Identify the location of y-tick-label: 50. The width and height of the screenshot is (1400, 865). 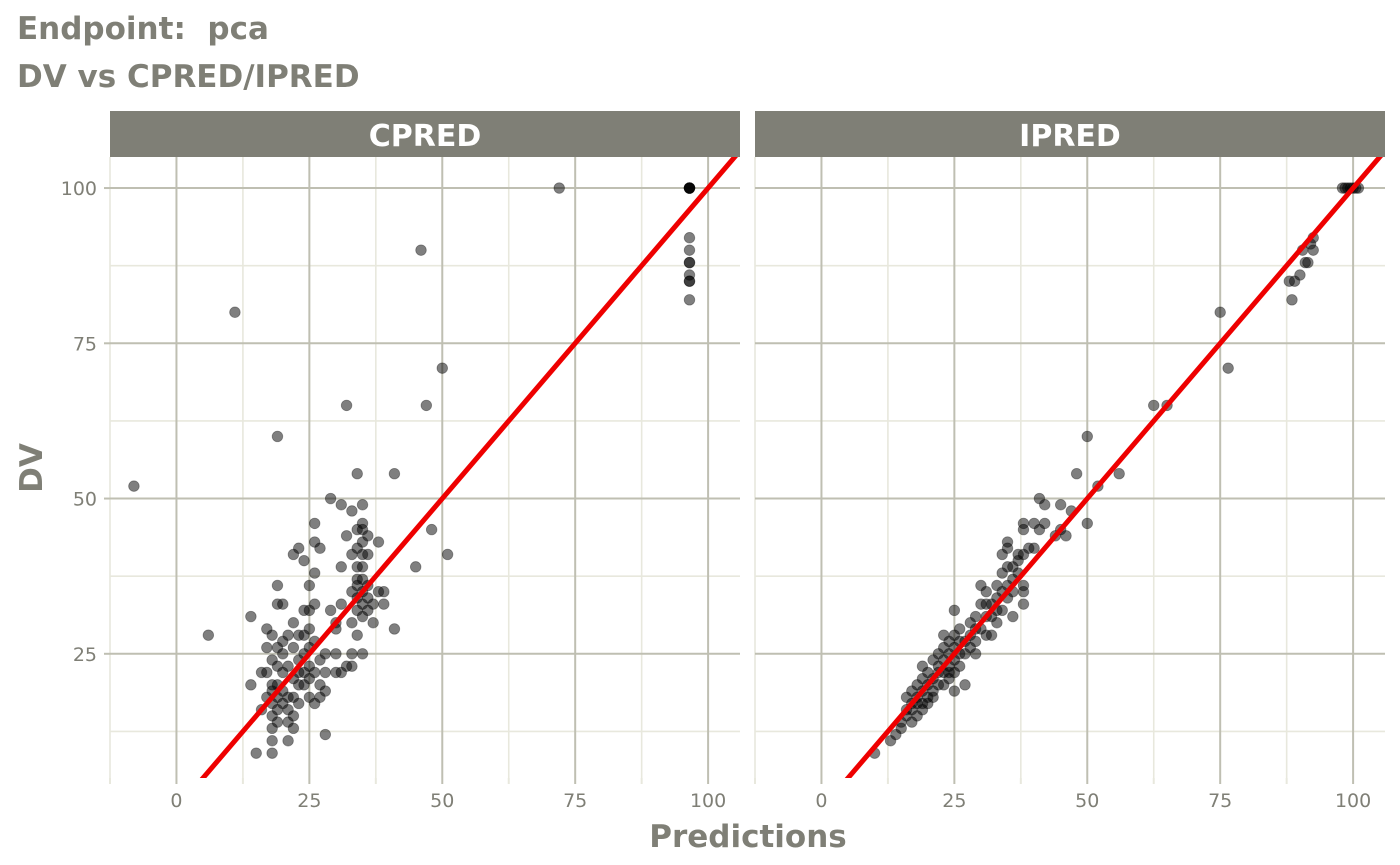
(85, 500).